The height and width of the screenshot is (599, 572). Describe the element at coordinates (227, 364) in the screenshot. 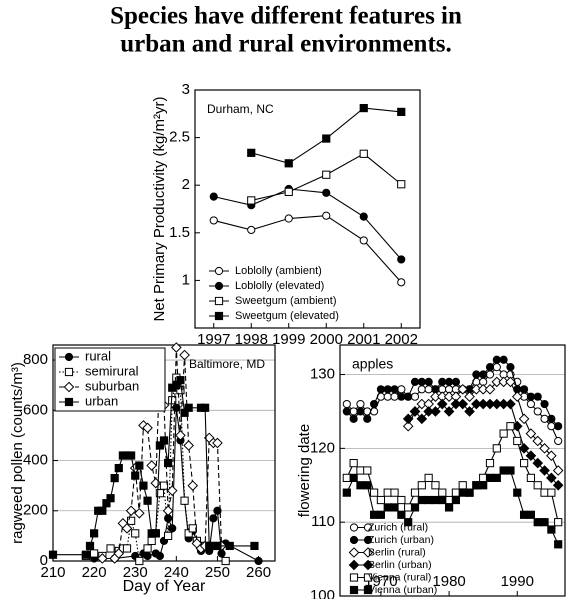

I see `annotation: Baltimore, MD` at that location.